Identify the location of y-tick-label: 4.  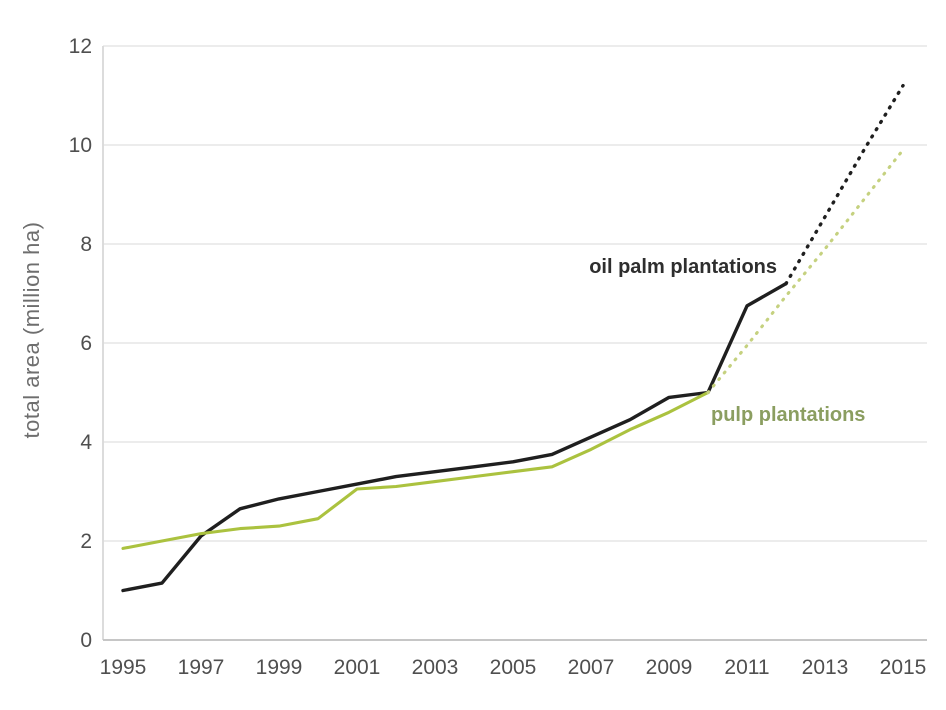
(86, 442).